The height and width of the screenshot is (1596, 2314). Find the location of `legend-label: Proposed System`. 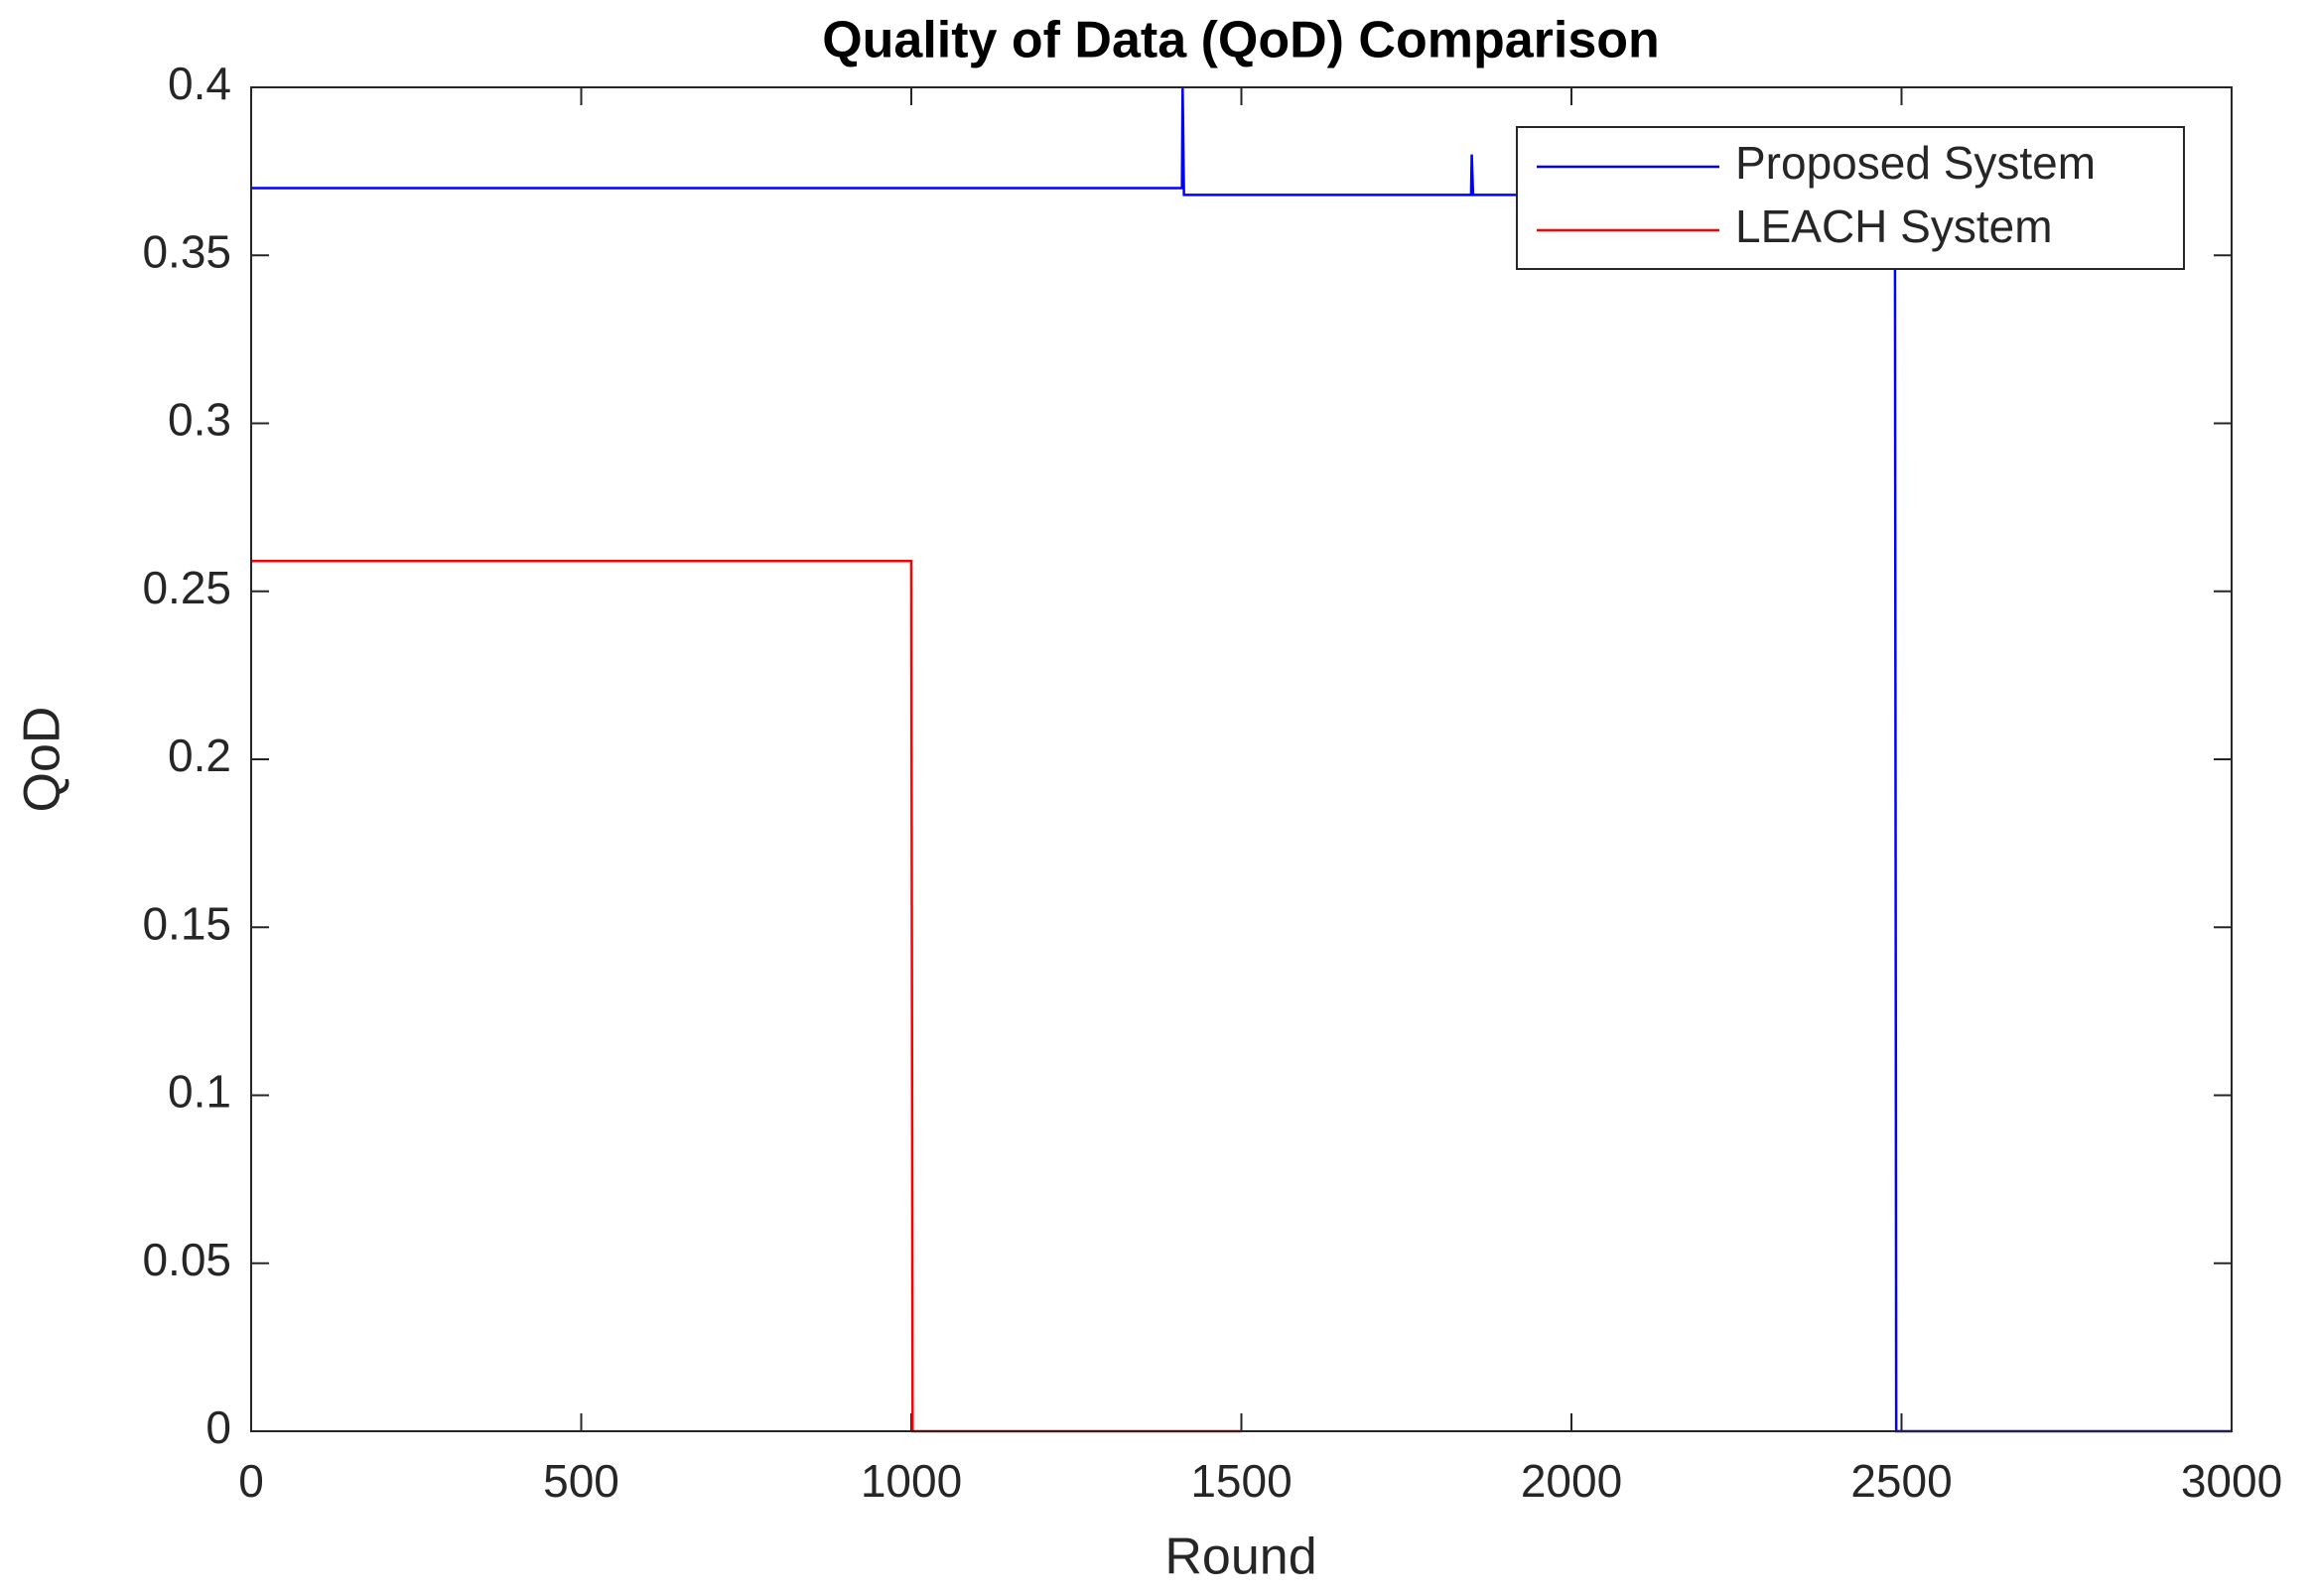

legend-label: Proposed System is located at coordinates (1915, 163).